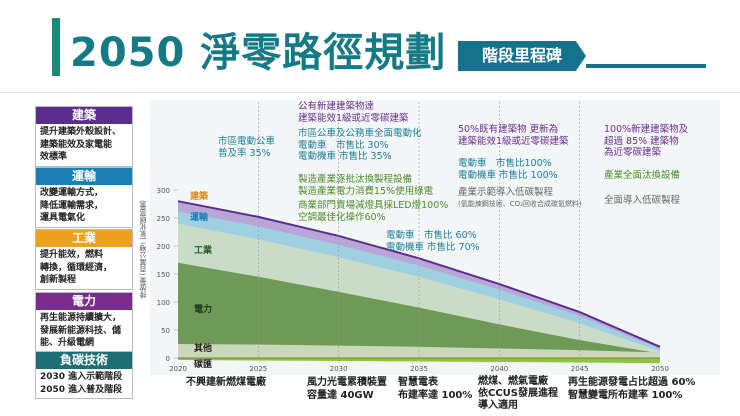 Image resolution: width=740 pixels, height=416 pixels. I want to click on annotation-nzeb-2050: 100%新建建築物及 超過 85% 建築物 為近零碳建築, so click(646, 141).